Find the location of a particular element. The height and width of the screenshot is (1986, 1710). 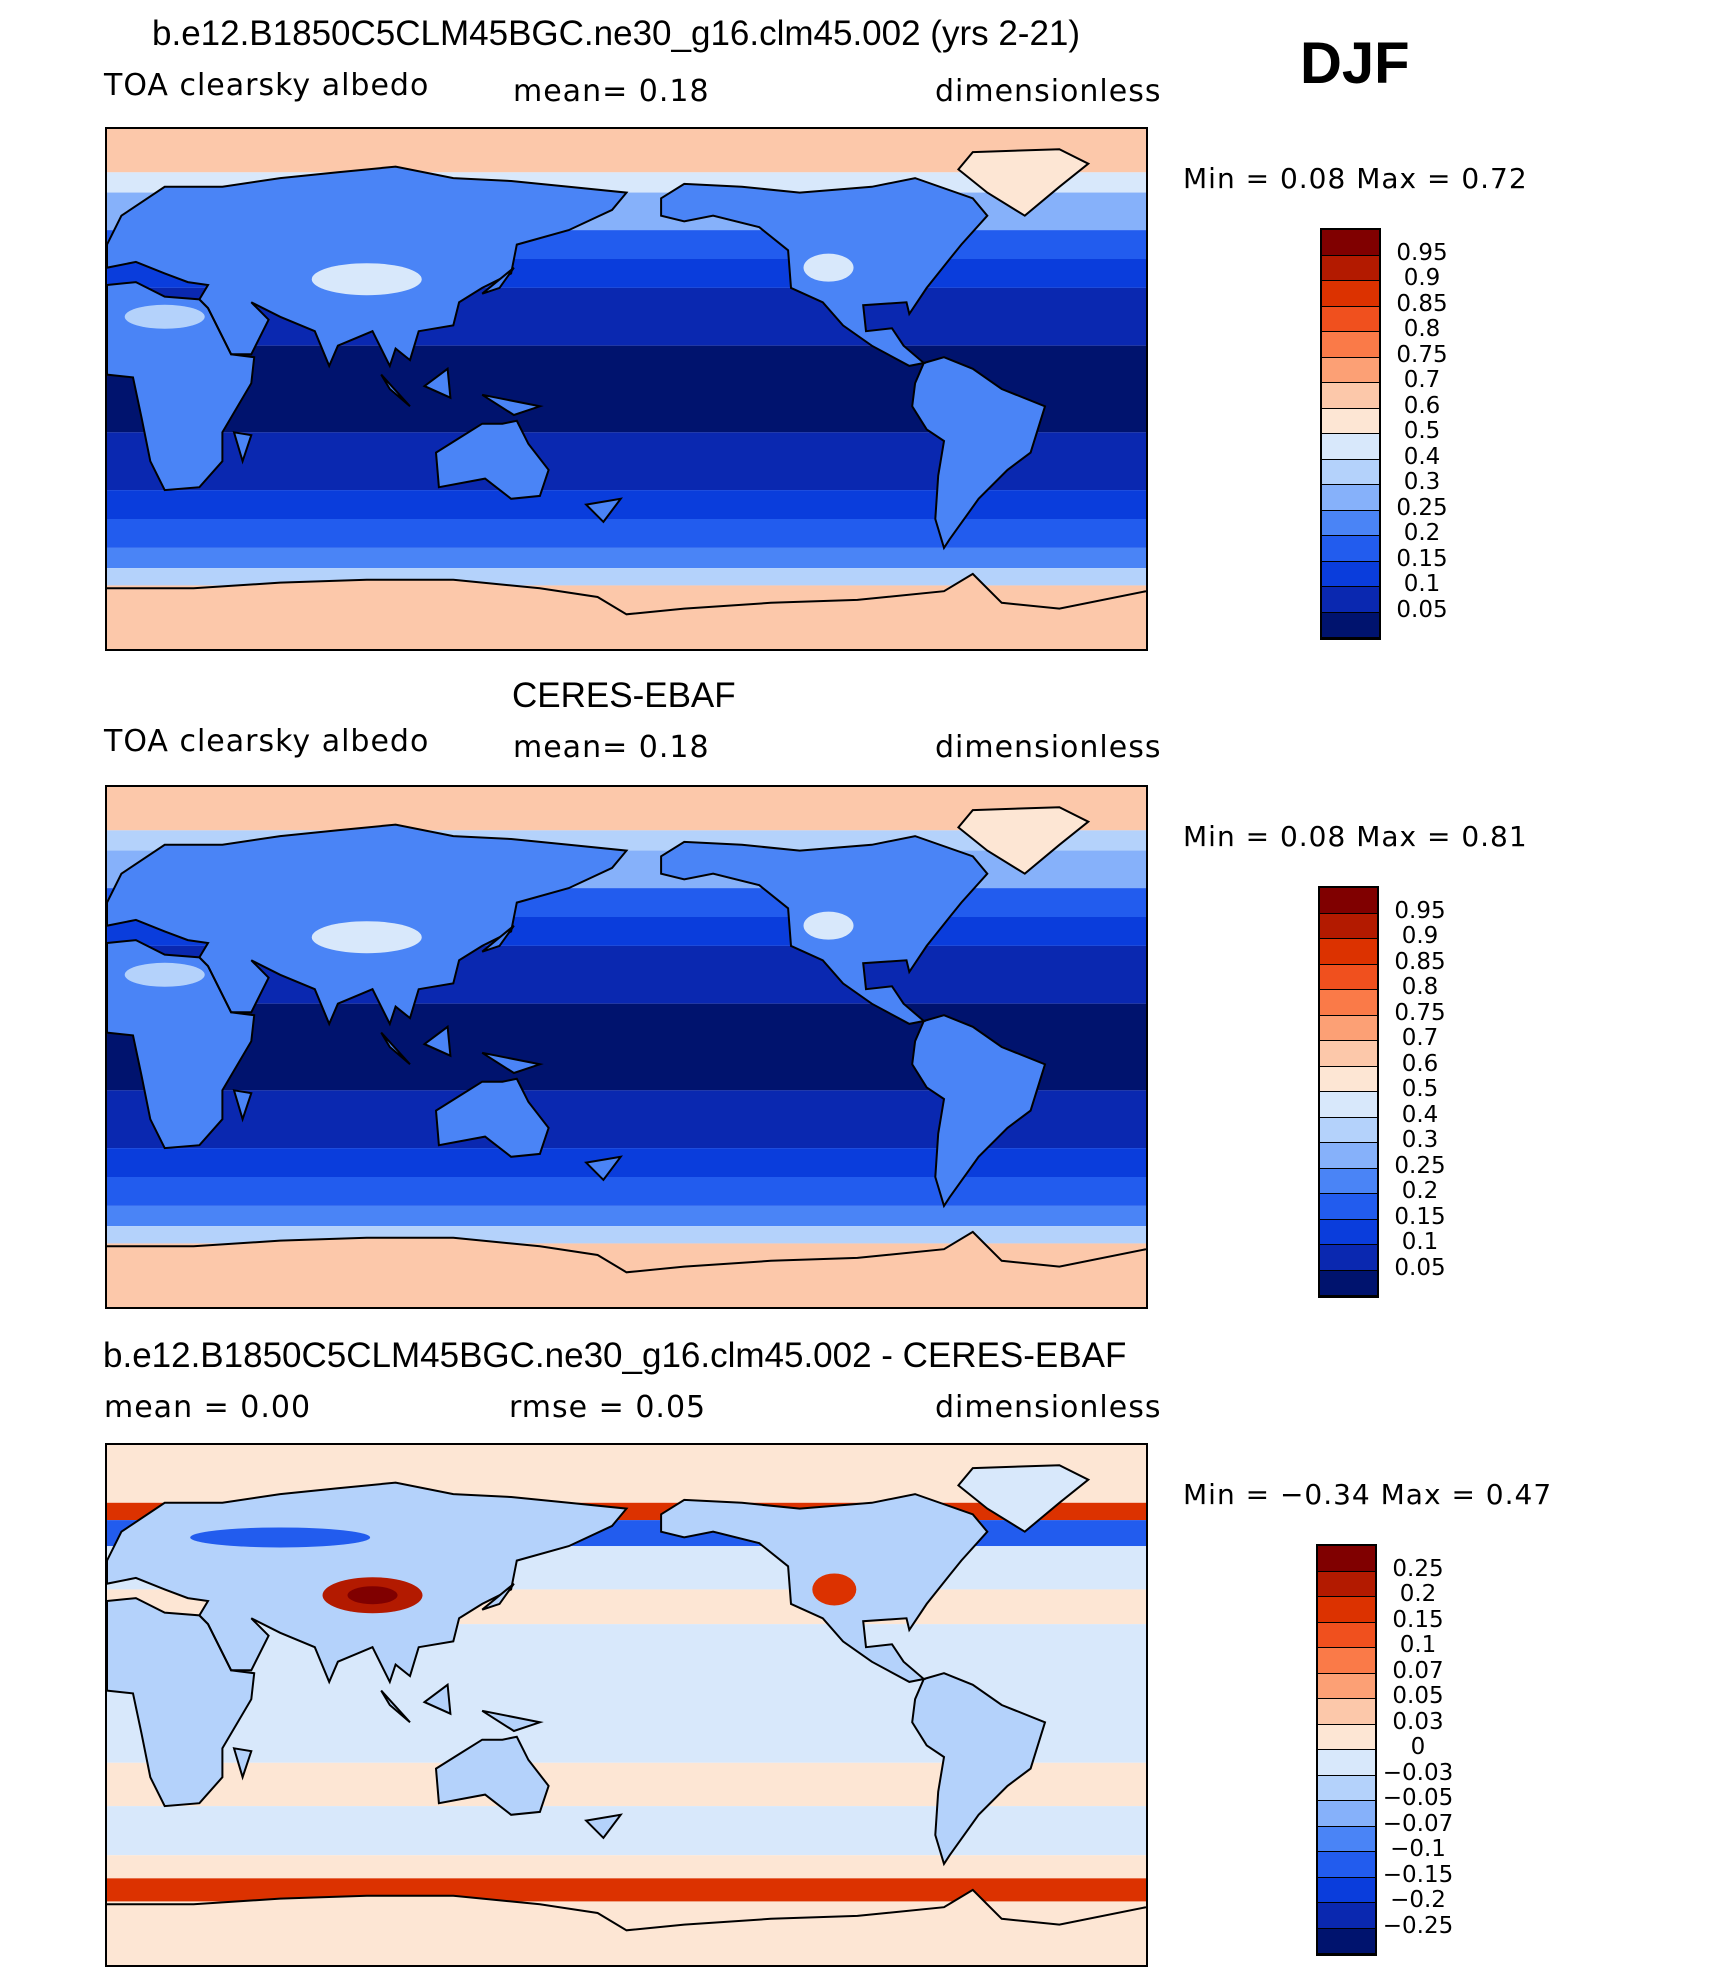

panel-2-left-label: TOA clearsky albedo is located at coordinates (267, 741).